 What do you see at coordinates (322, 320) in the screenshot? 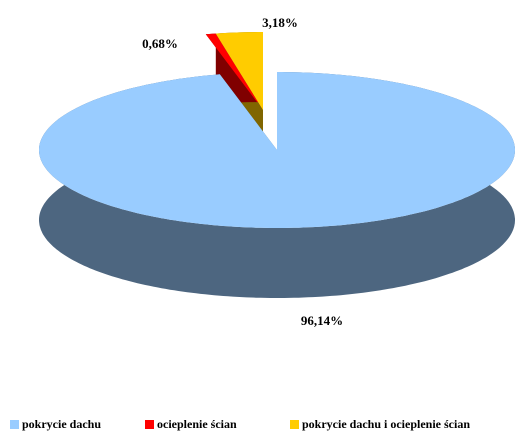
I see `data-label: 96,14%` at bounding box center [322, 320].